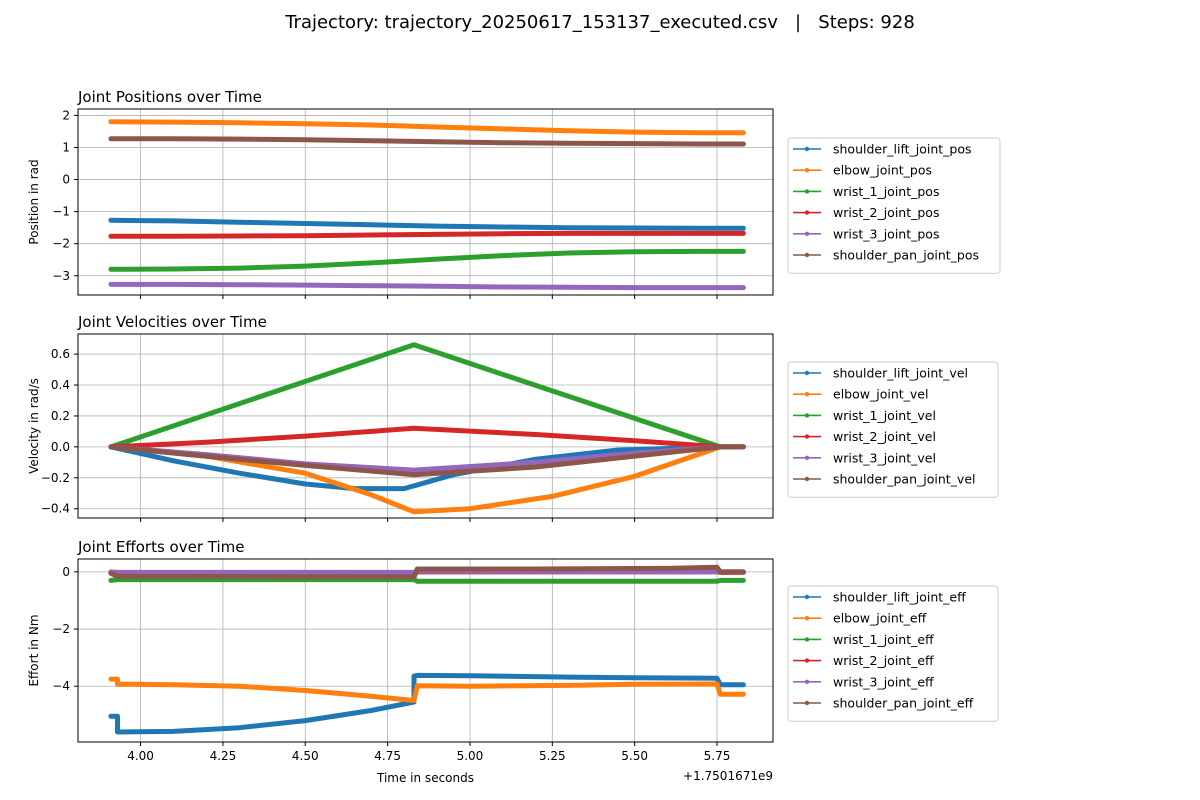  What do you see at coordinates (34, 650) in the screenshot?
I see `y-axis-label: Effort in Nm` at bounding box center [34, 650].